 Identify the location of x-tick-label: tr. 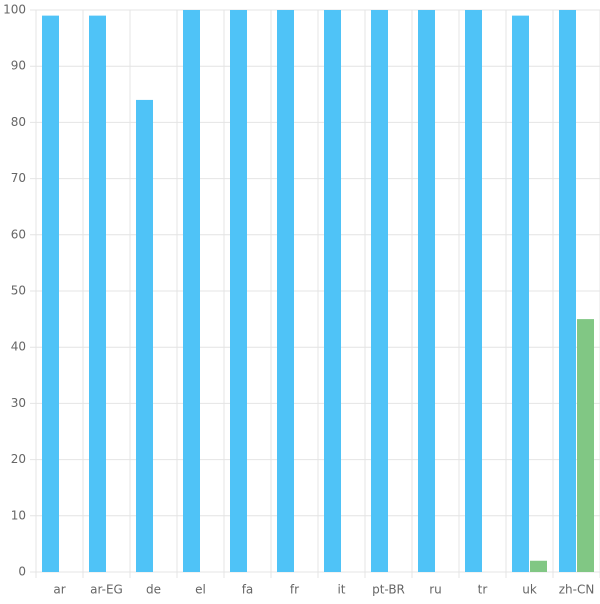
(483, 590).